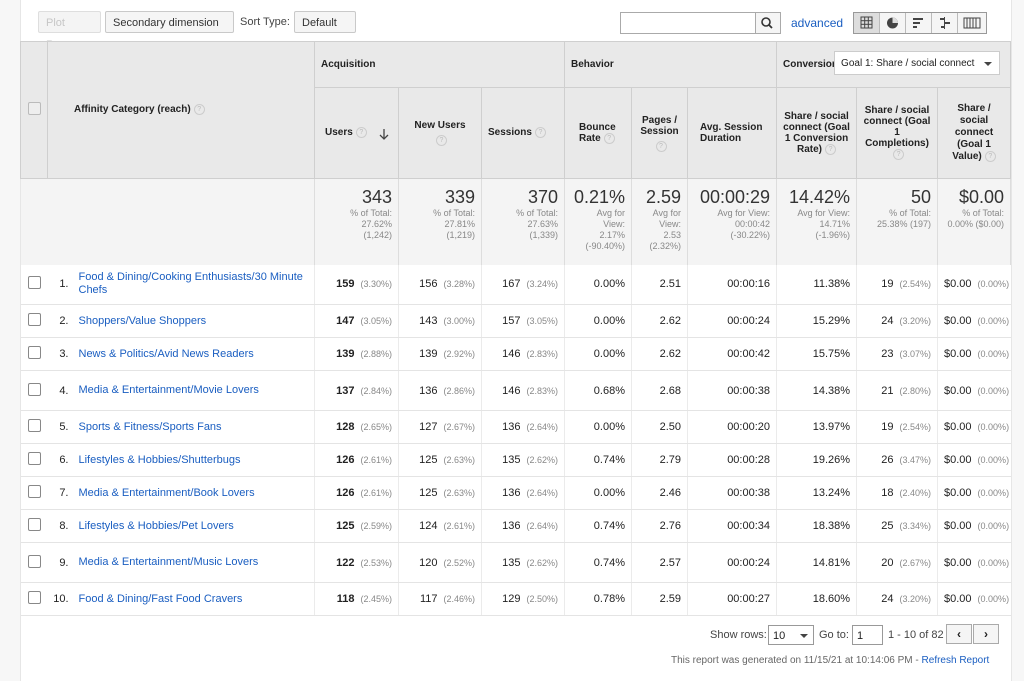 Image resolution: width=1024 pixels, height=681 pixels. I want to click on search-input, so click(688, 23).